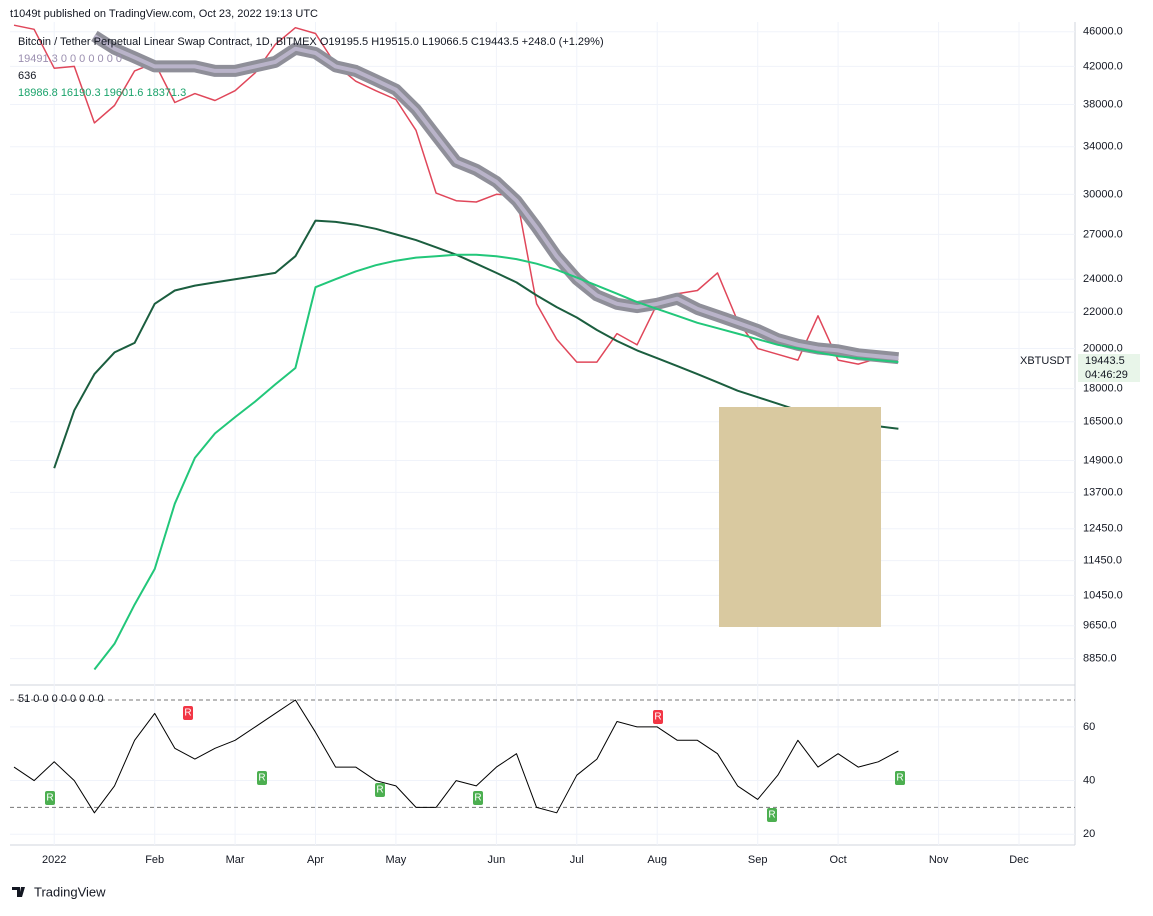 The image size is (1153, 916). Describe the element at coordinates (800, 517) in the screenshot. I see `artwork-image` at that location.